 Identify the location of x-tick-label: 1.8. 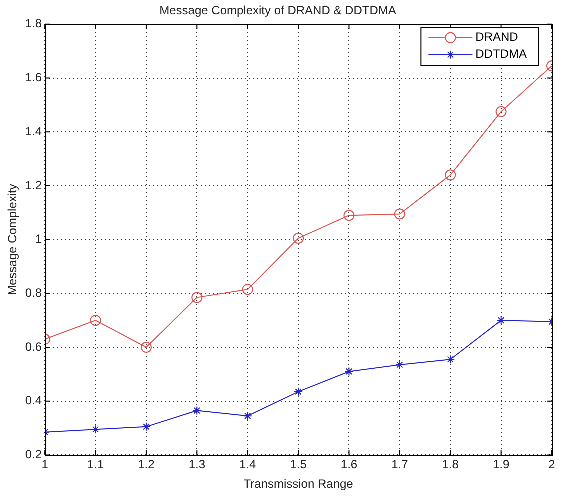
(451, 465).